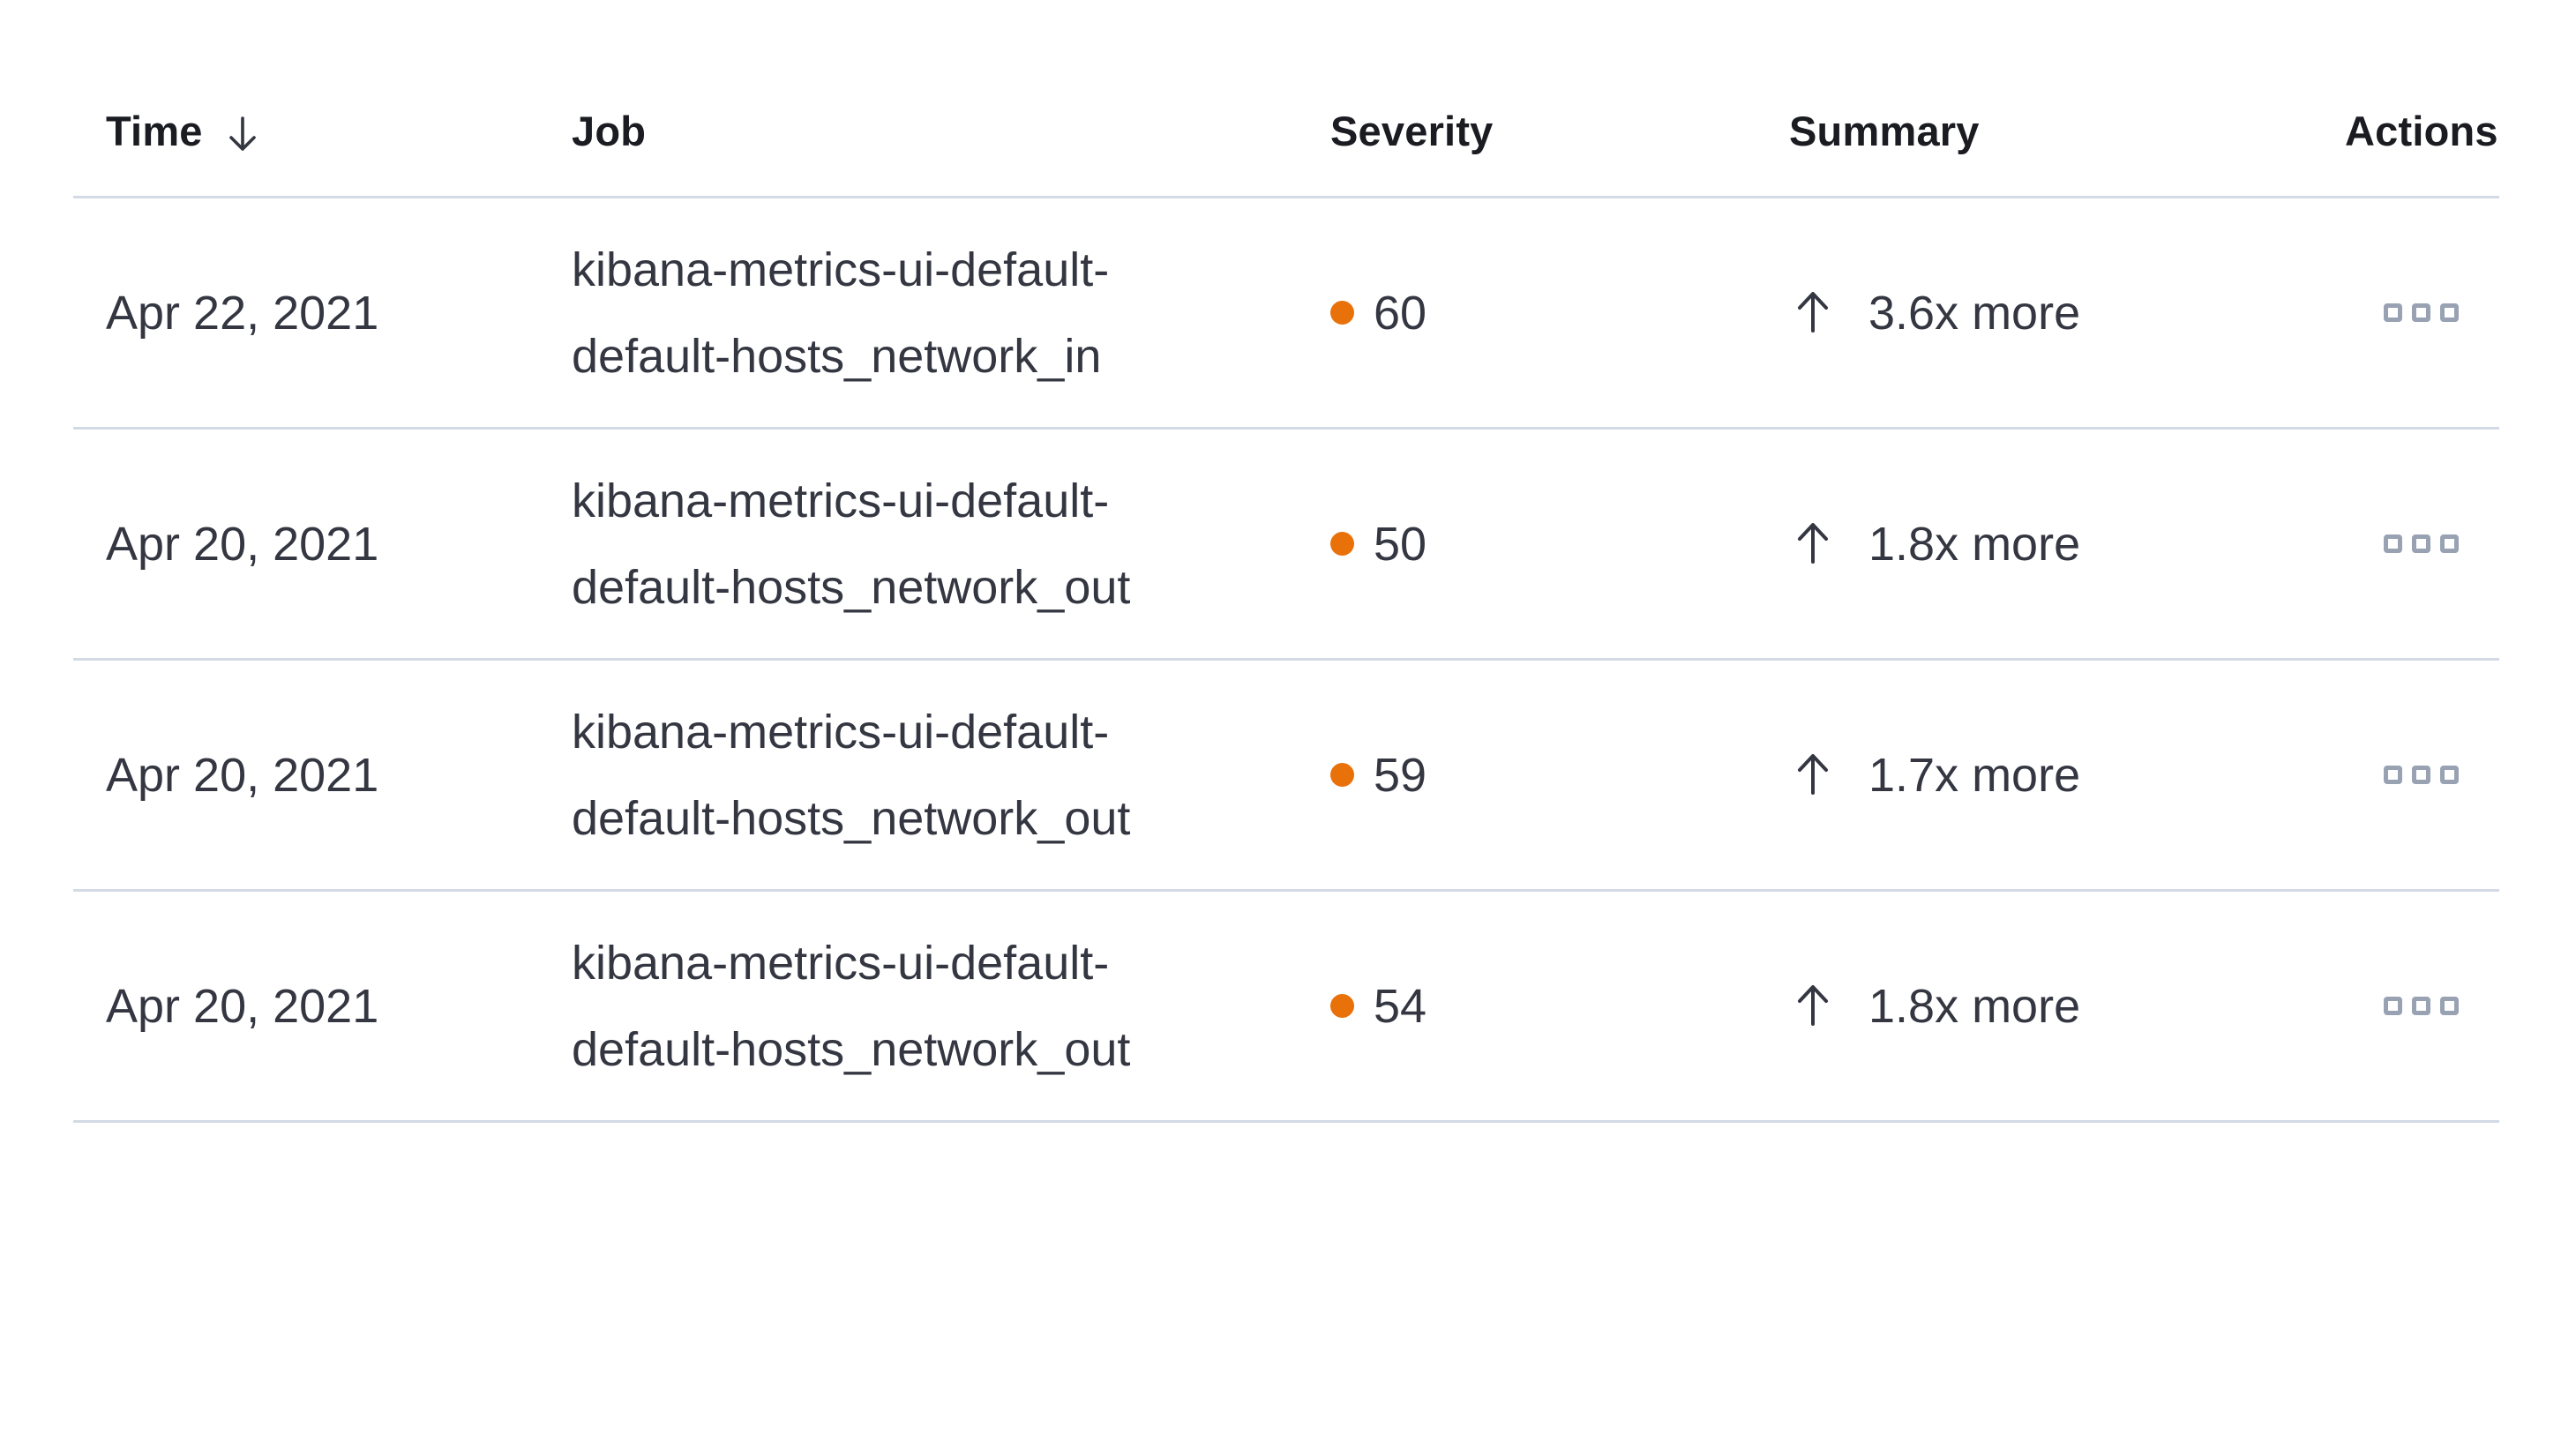  I want to click on column-header-job-label: Job, so click(610, 131).